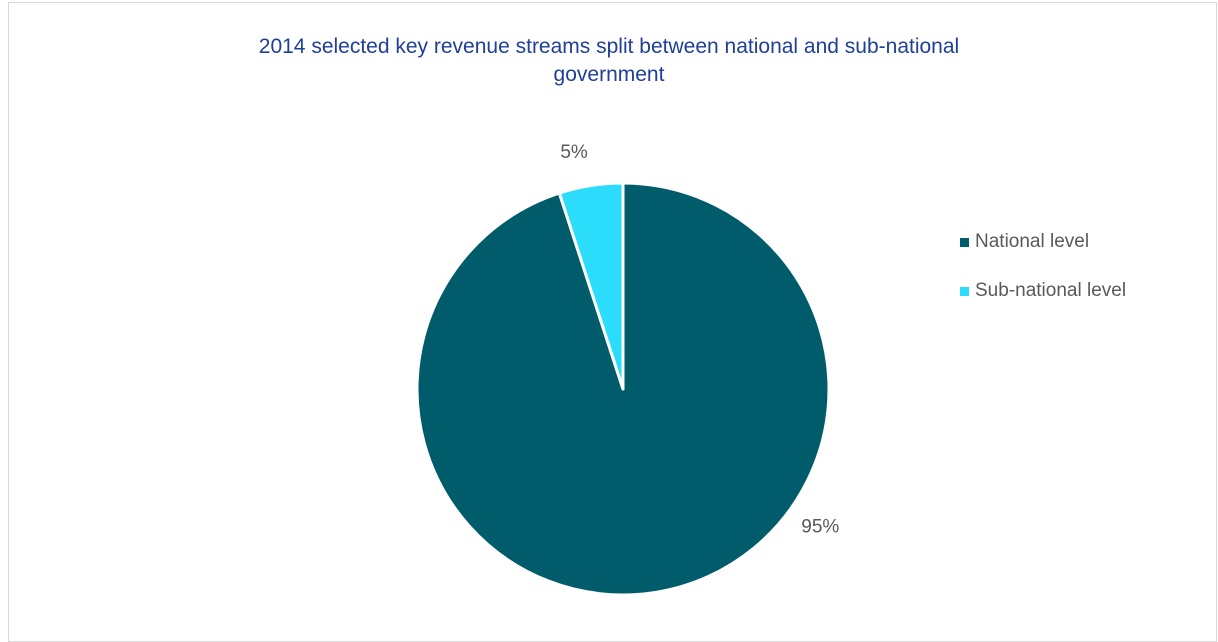  Describe the element at coordinates (574, 152) in the screenshot. I see `data-label-sub-national: 5%` at that location.